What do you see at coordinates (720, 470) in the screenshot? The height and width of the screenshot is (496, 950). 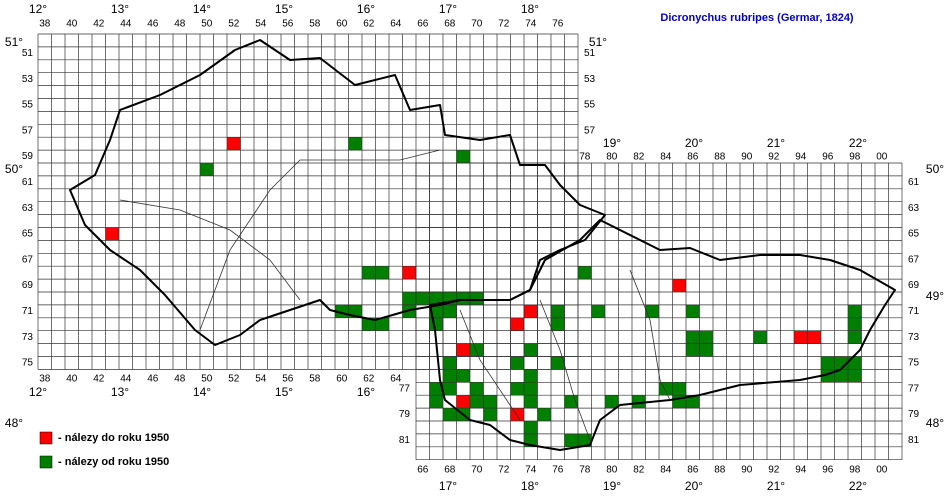 I see `column-label: 88` at bounding box center [720, 470].